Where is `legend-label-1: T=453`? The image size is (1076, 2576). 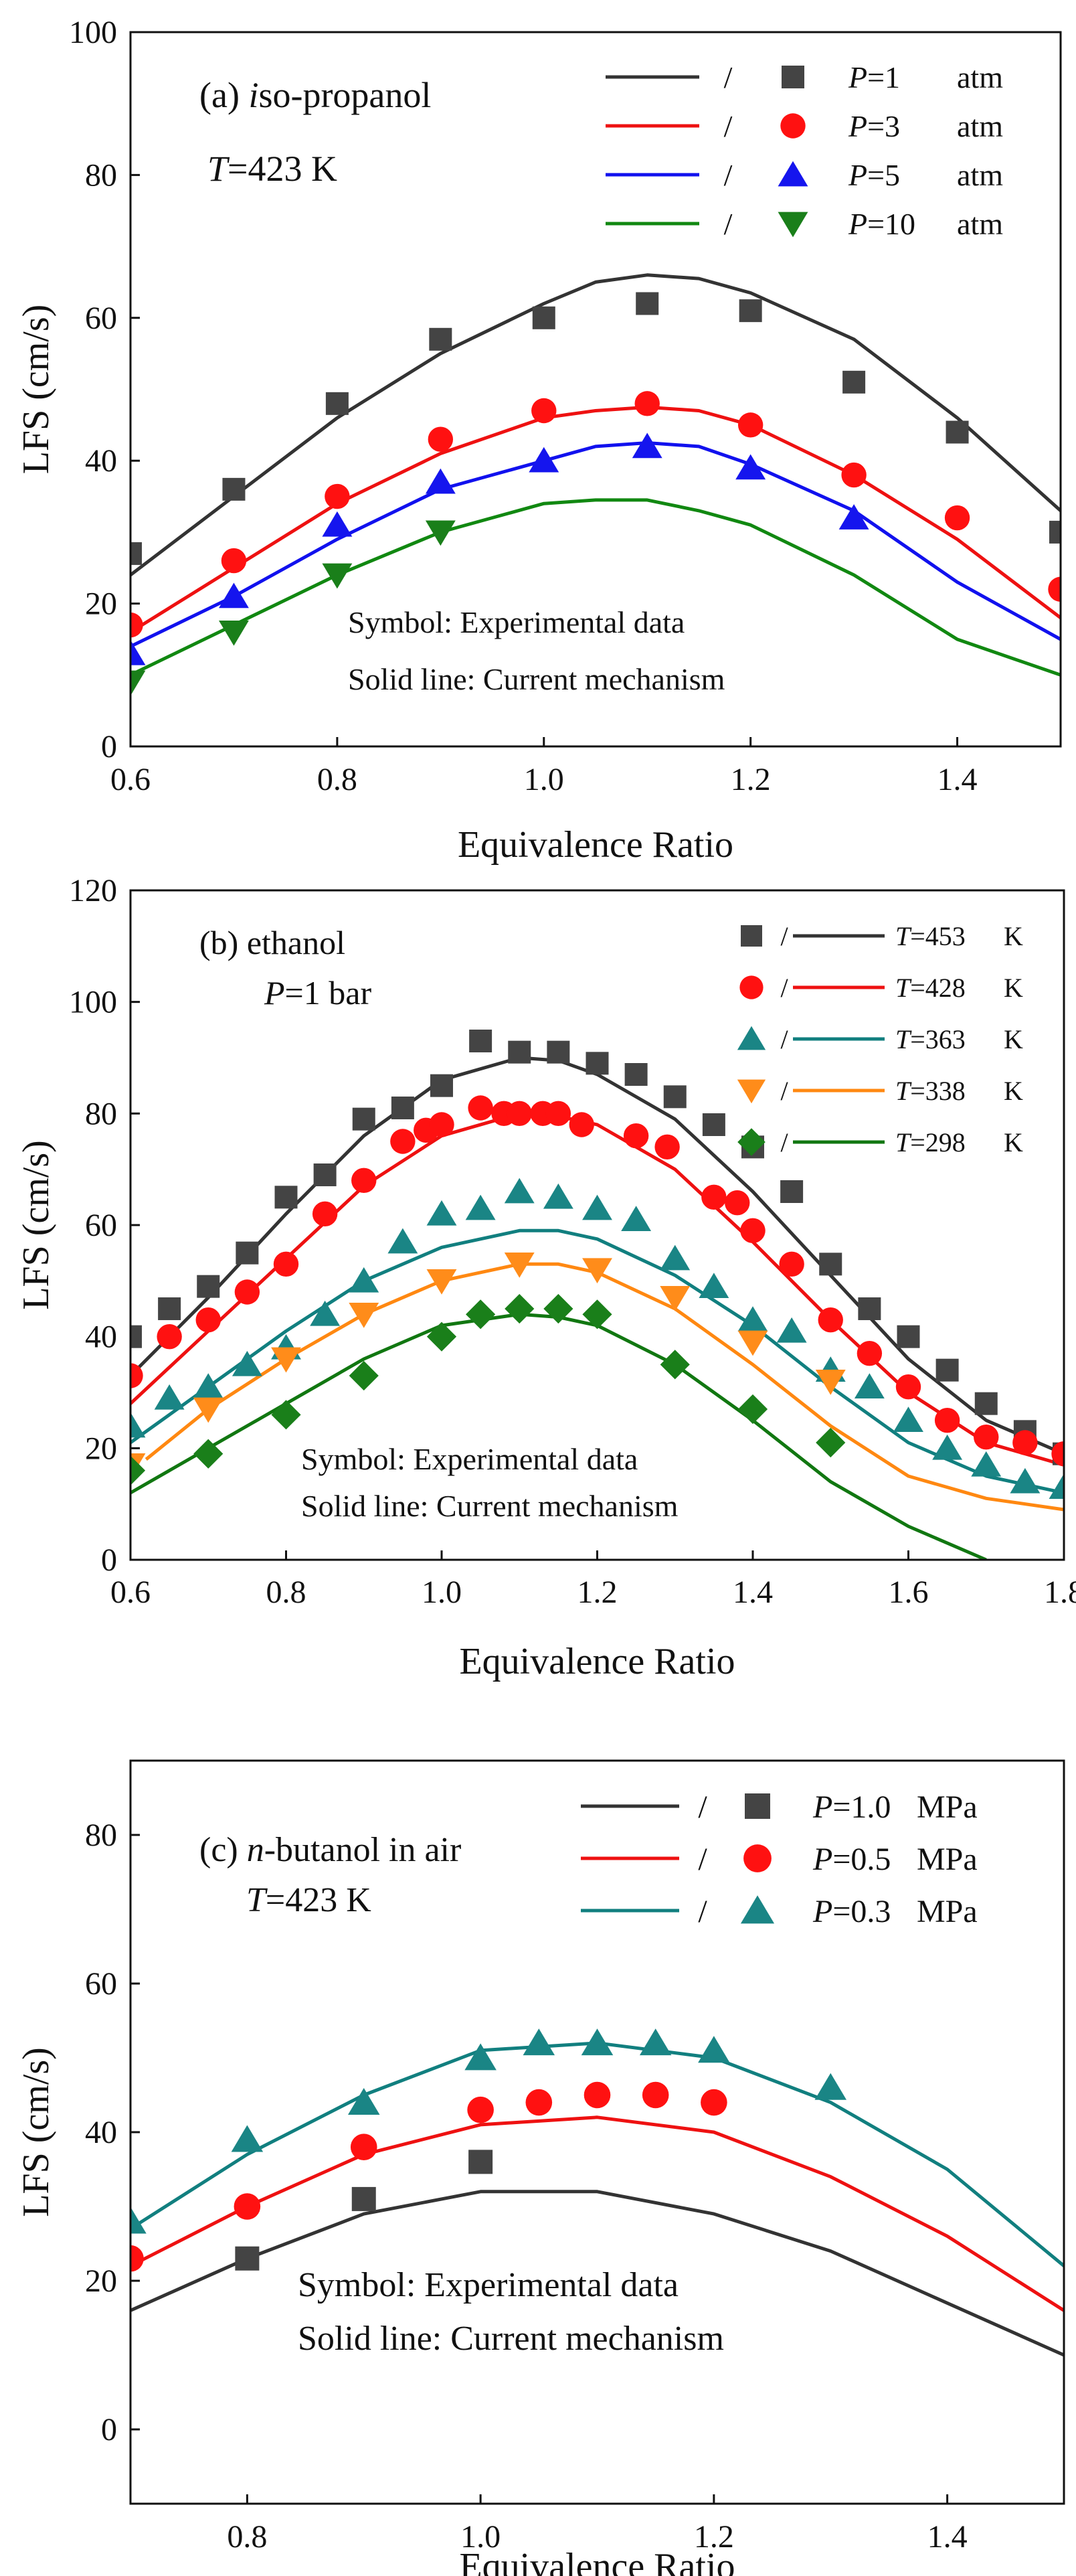 legend-label-1: T=453 is located at coordinates (930, 936).